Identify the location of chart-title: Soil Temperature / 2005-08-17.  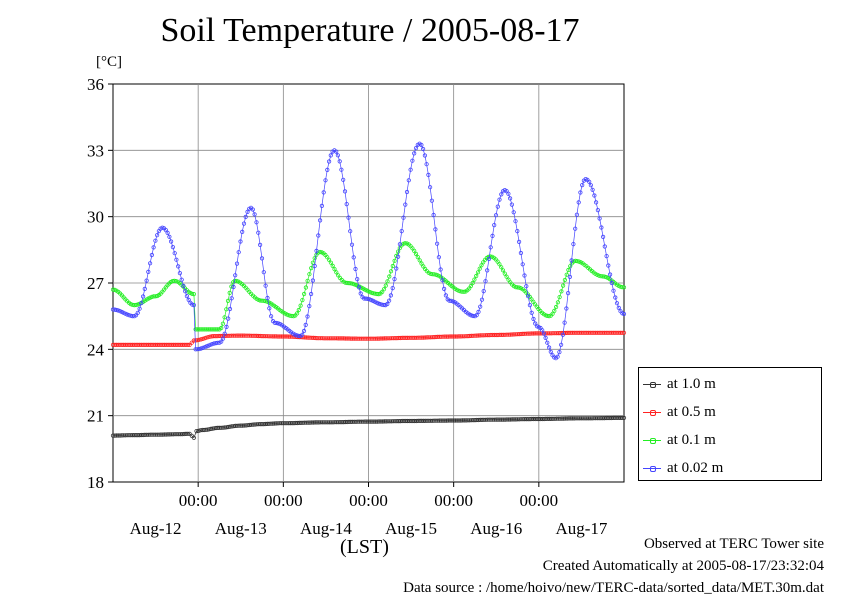
(370, 30).